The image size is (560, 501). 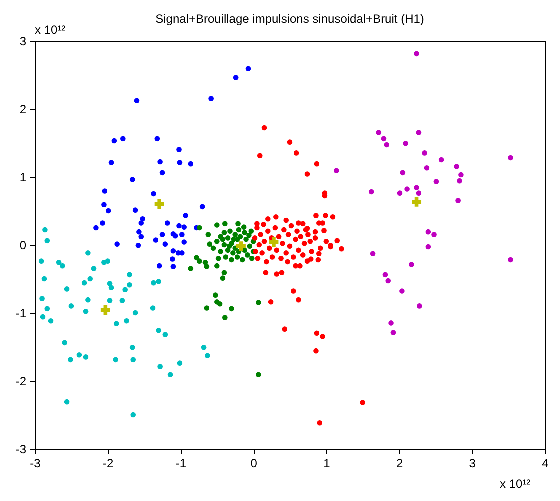 I want to click on y-tick-label: 2, so click(x=23, y=109).